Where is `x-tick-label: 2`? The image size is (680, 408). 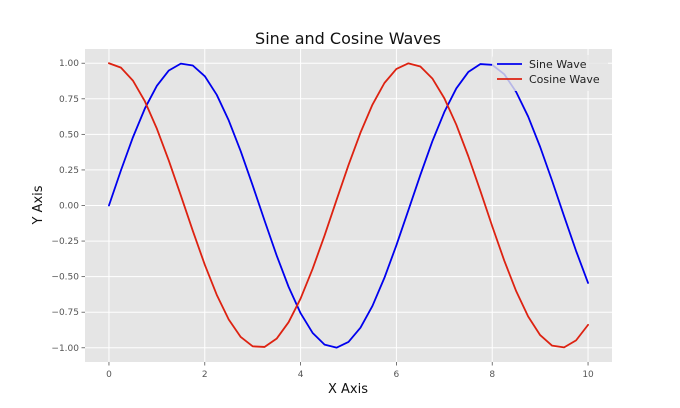 x-tick-label: 2 is located at coordinates (205, 375).